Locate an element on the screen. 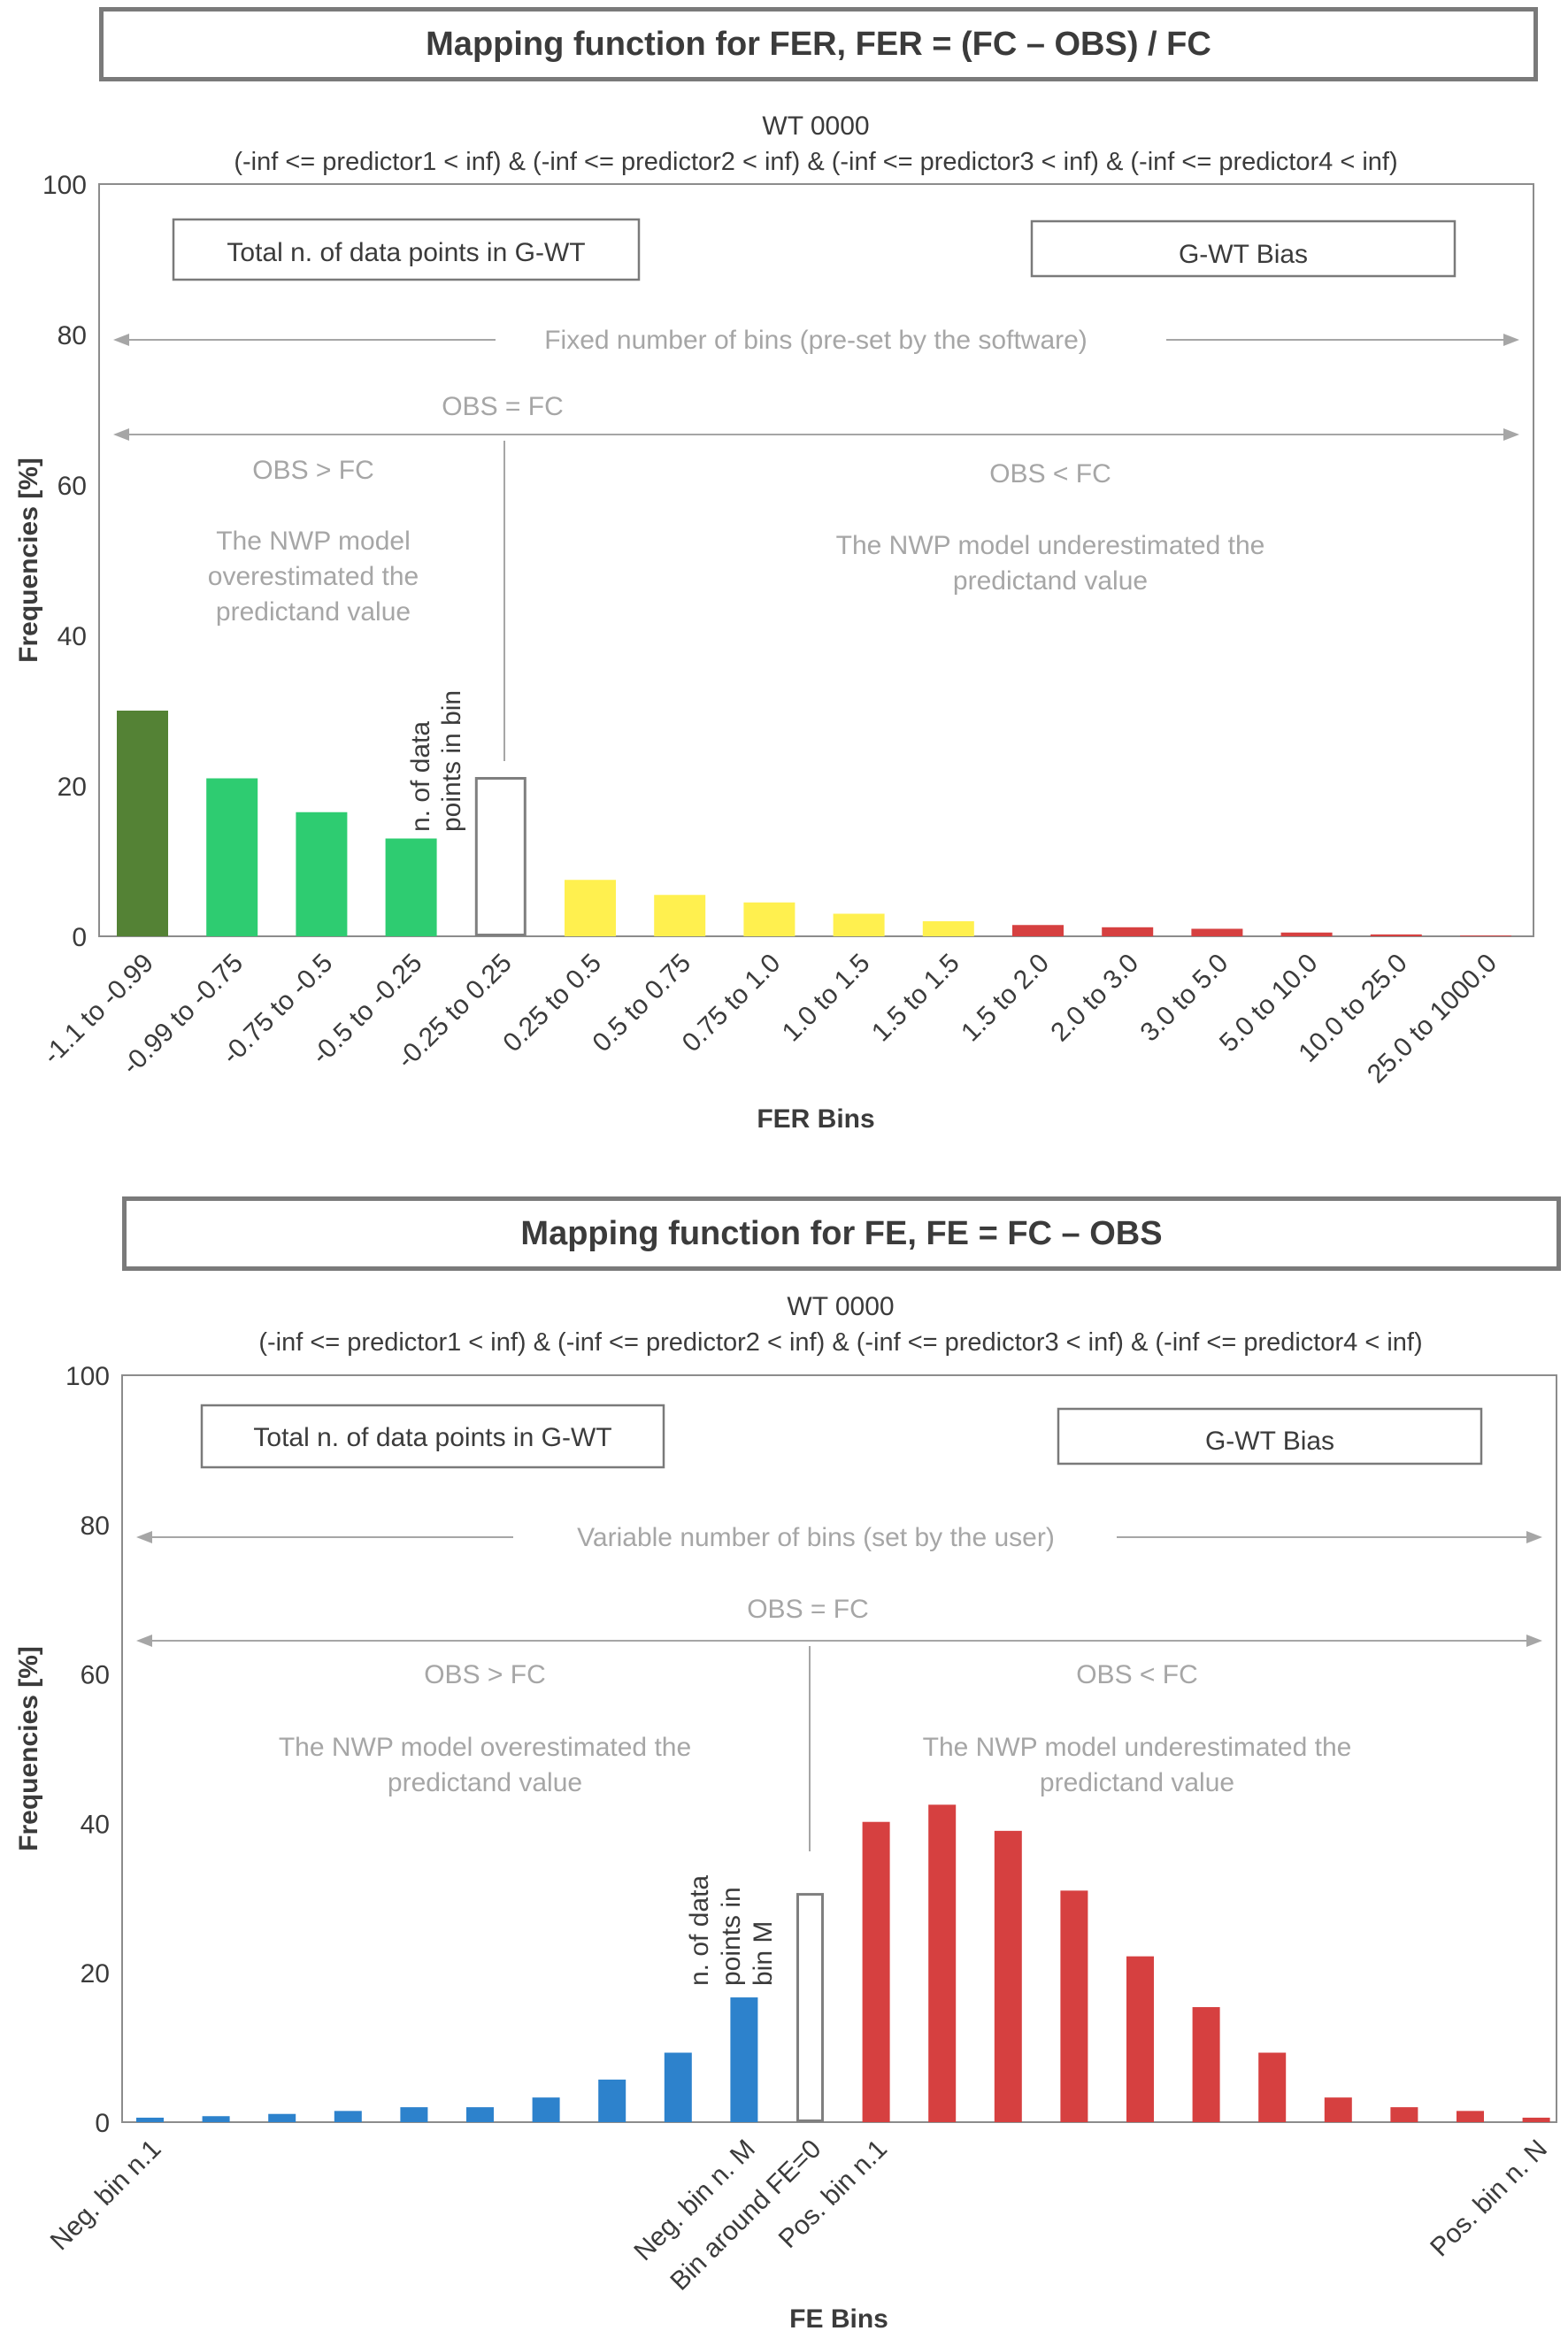  fer-total-points-box is located at coordinates (406, 249).